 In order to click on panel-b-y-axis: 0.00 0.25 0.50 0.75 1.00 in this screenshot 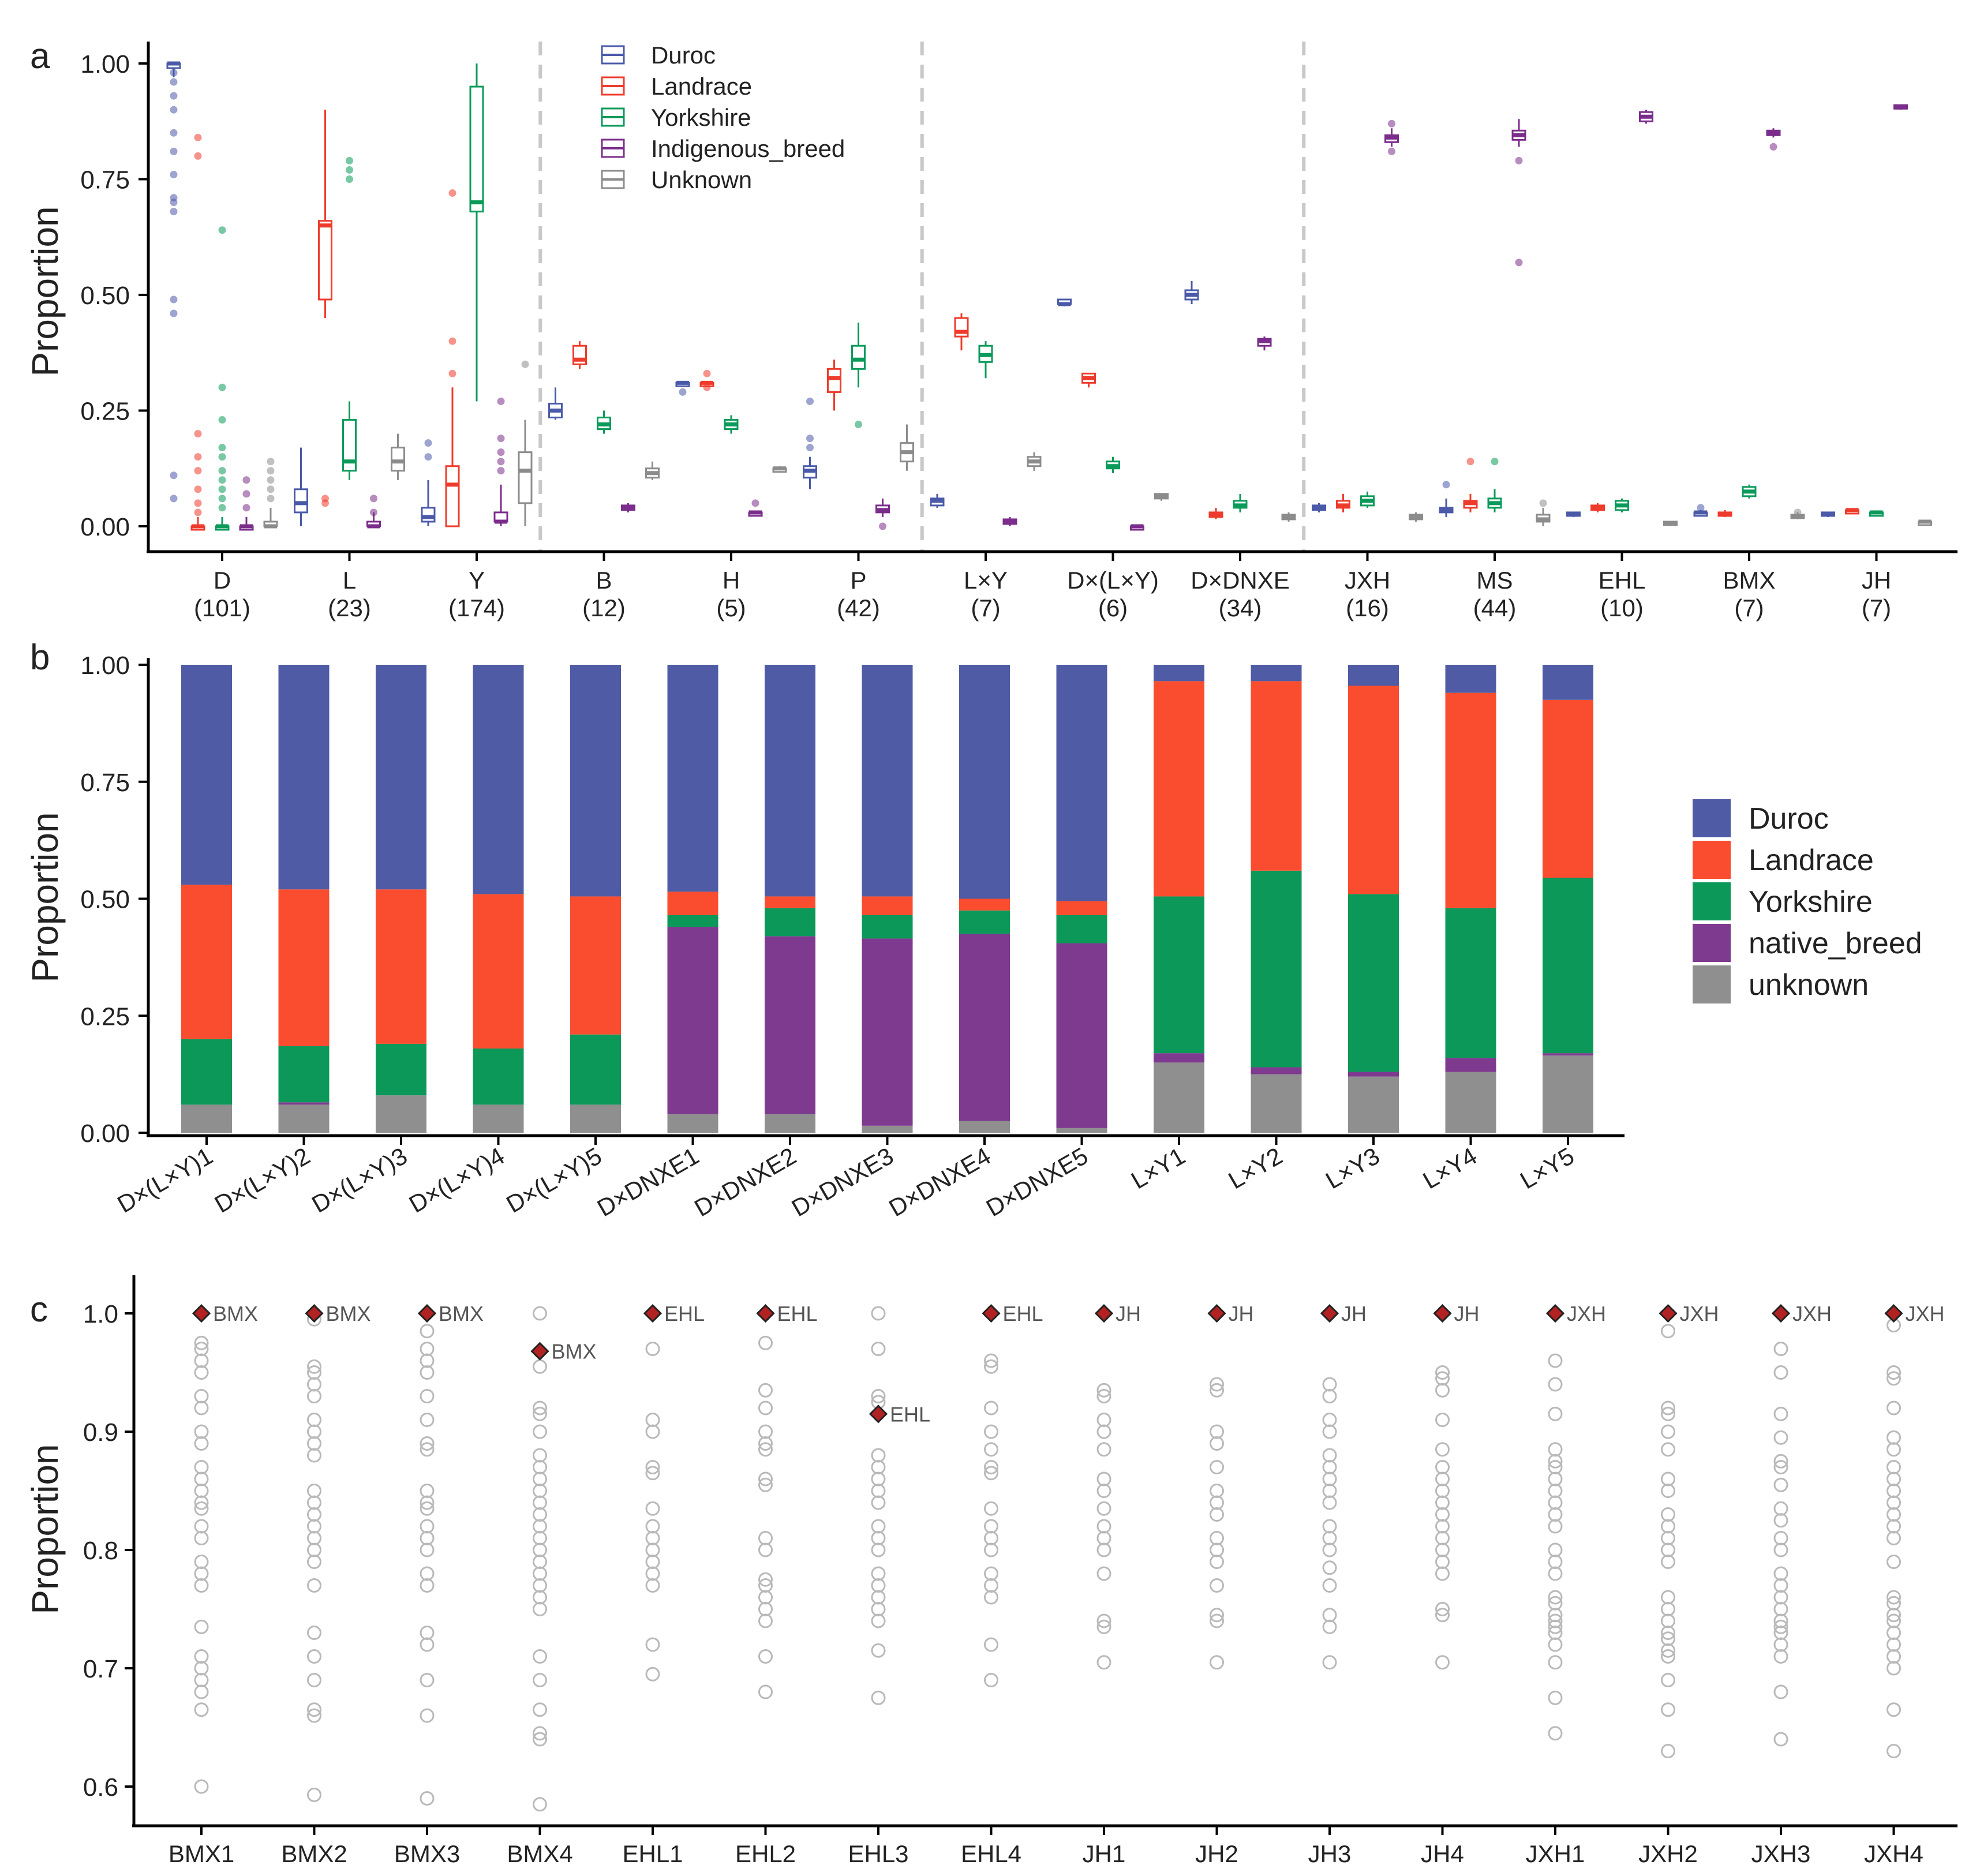, I will do `click(114, 899)`.